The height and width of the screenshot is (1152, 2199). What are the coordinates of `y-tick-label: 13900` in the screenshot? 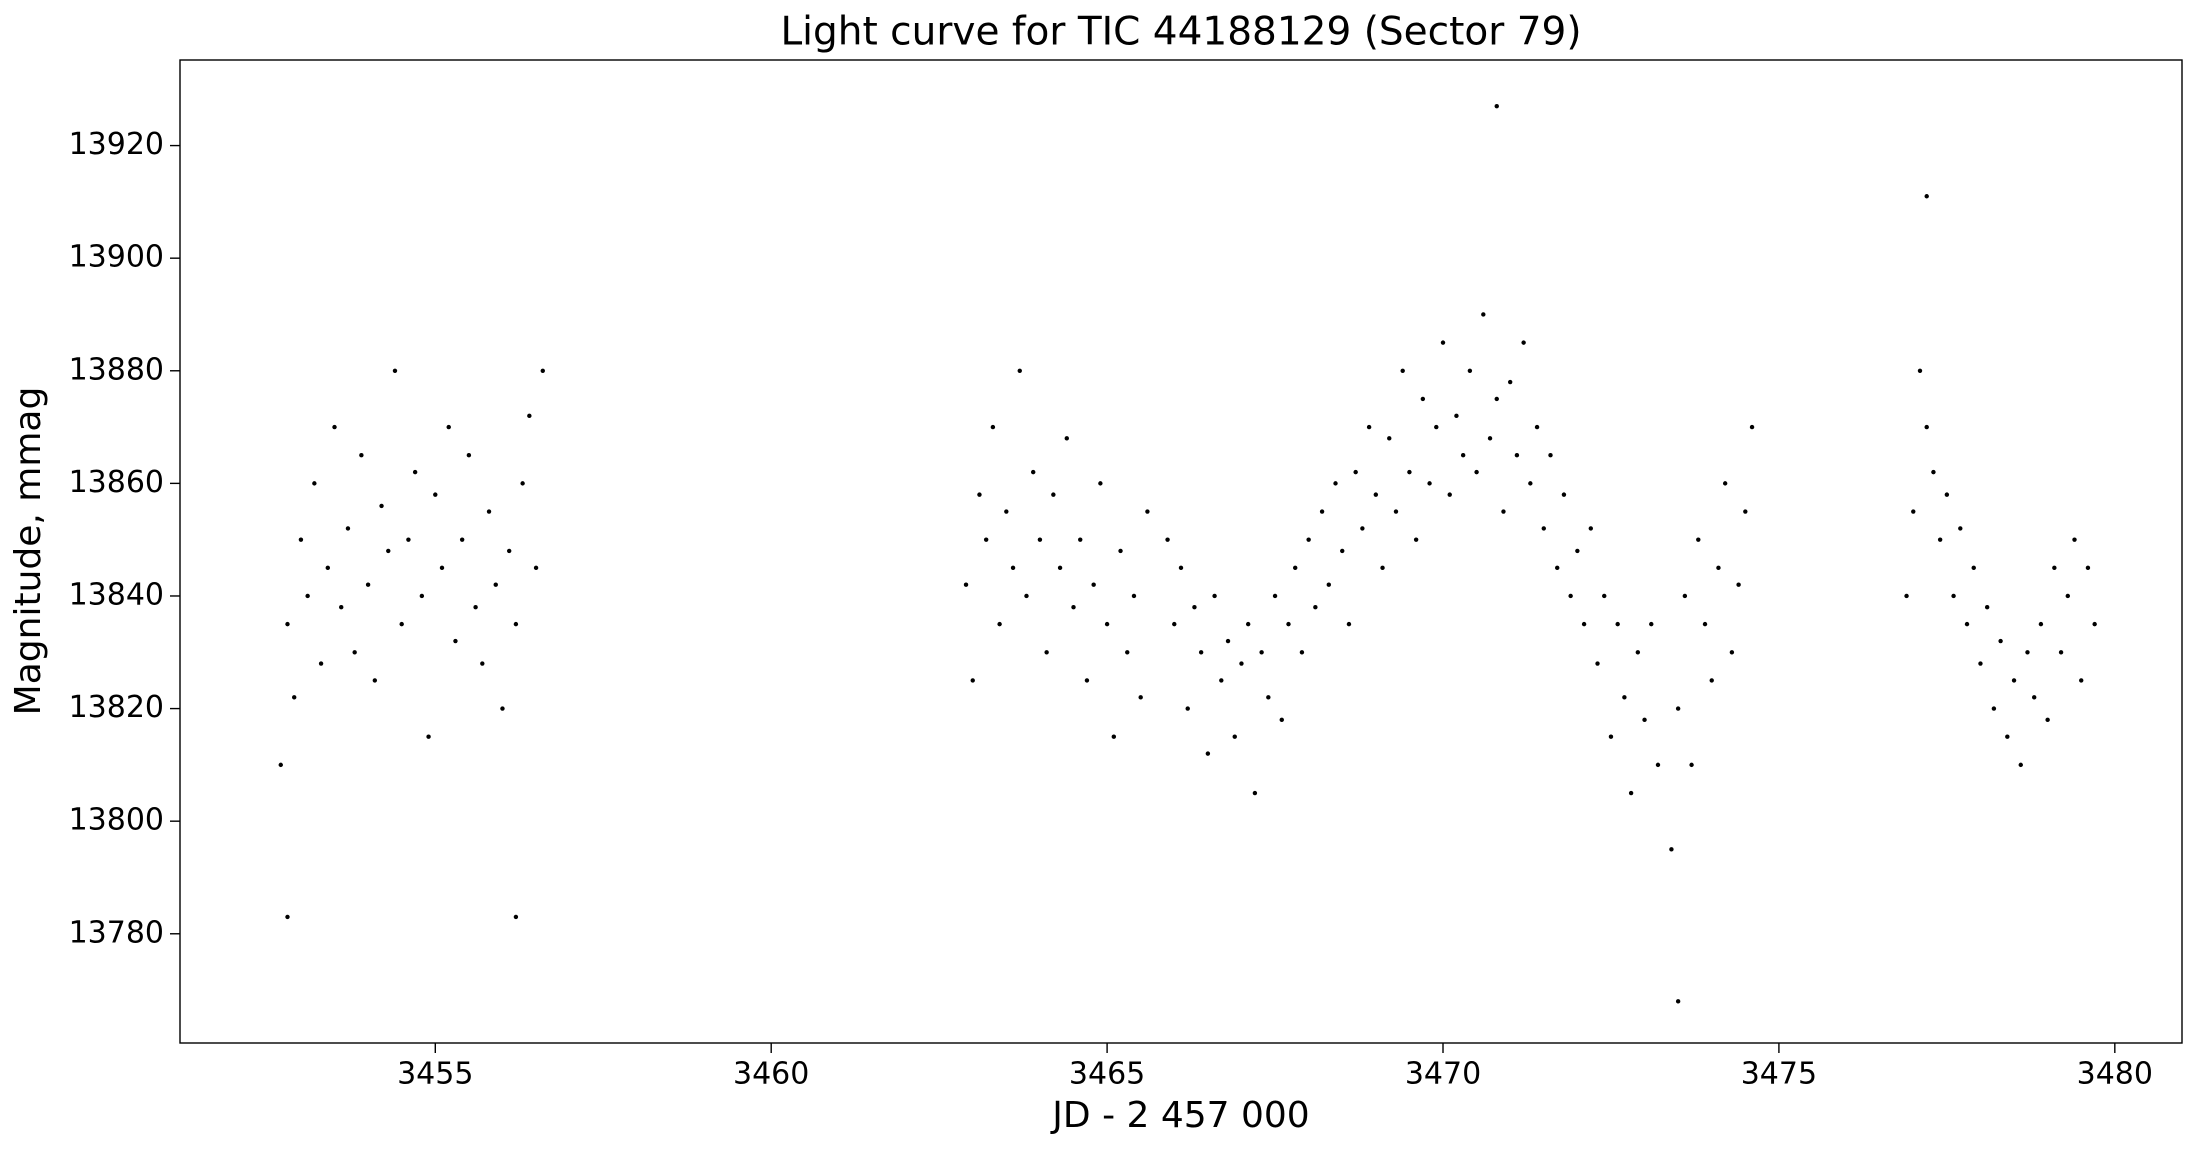 It's located at (116, 257).